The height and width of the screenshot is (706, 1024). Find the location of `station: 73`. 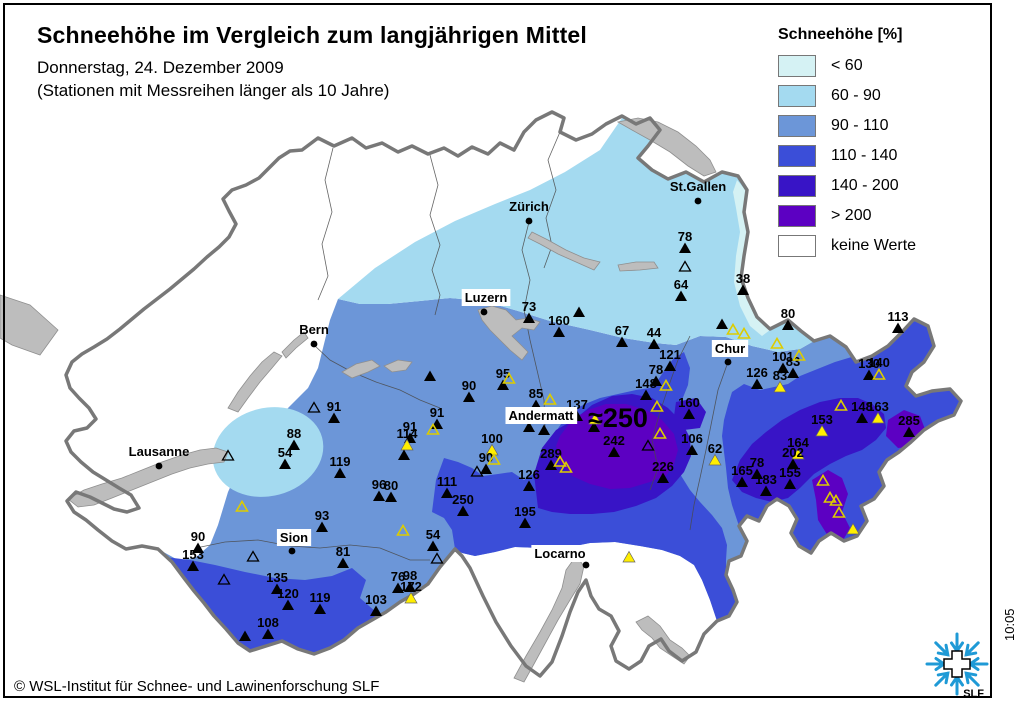

station: 73 is located at coordinates (529, 311).